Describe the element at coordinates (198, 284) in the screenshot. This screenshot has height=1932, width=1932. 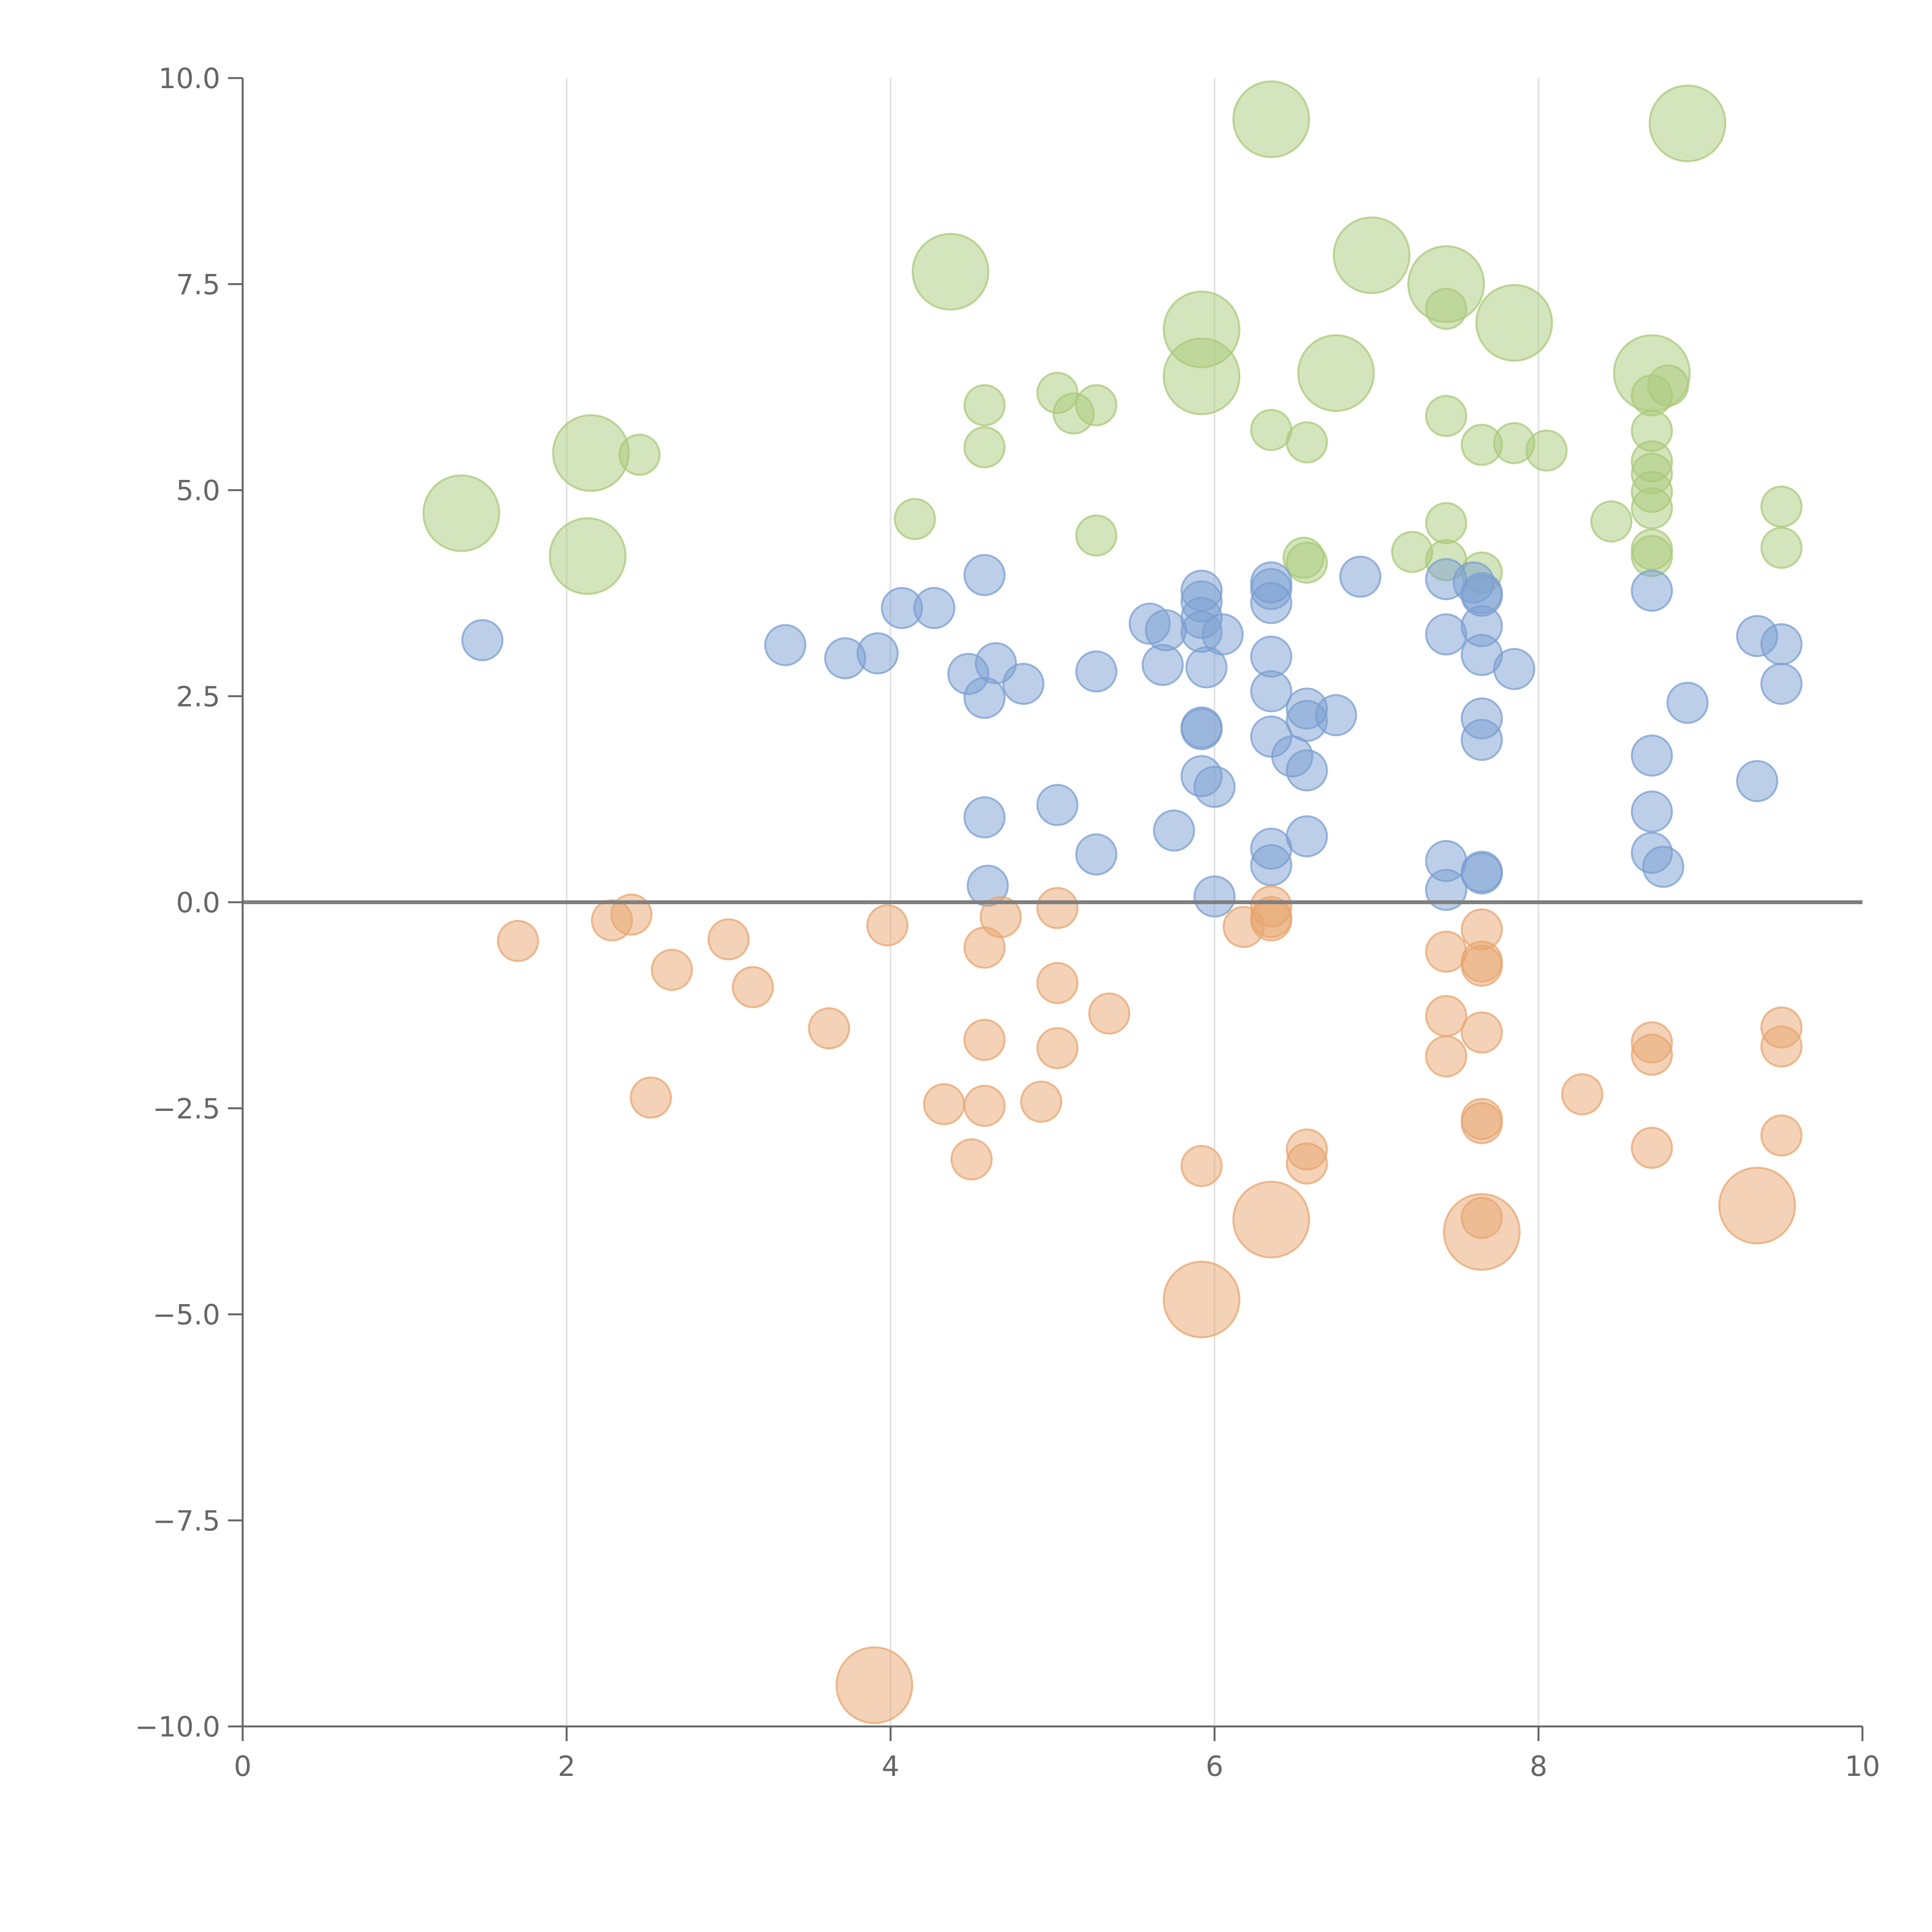
I see `y-tick-label: 7.5` at that location.